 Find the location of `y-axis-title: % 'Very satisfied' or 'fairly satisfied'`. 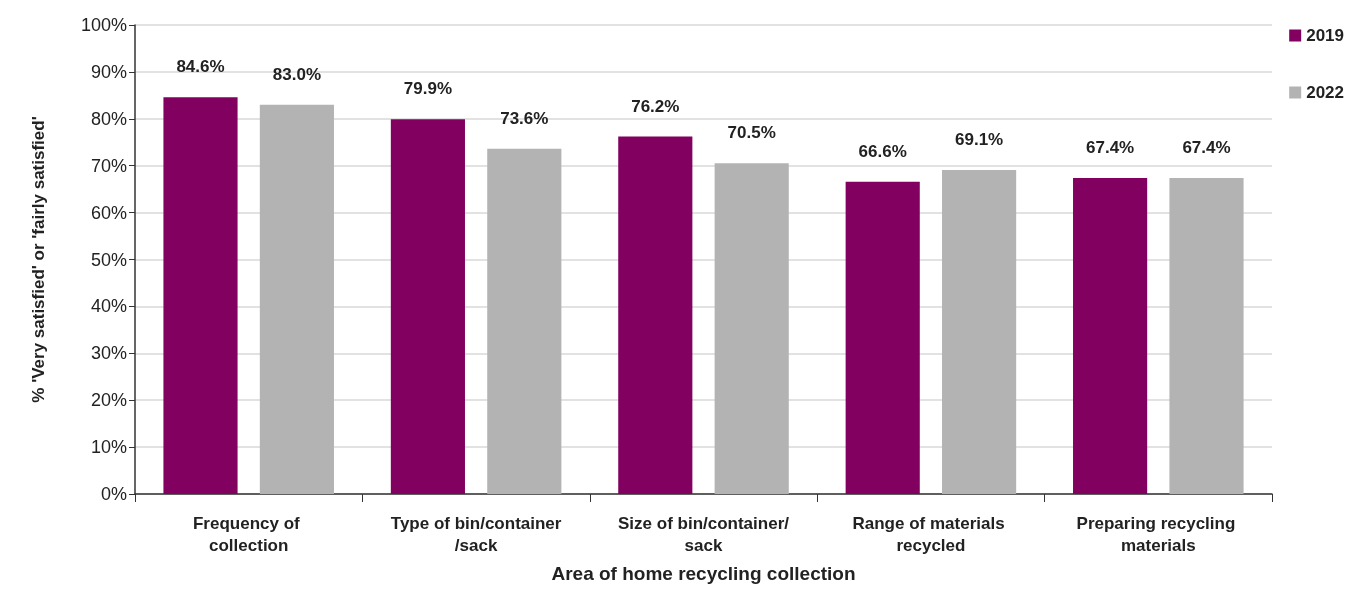

y-axis-title: % 'Very satisfied' or 'fairly satisfied' is located at coordinates (38, 259).